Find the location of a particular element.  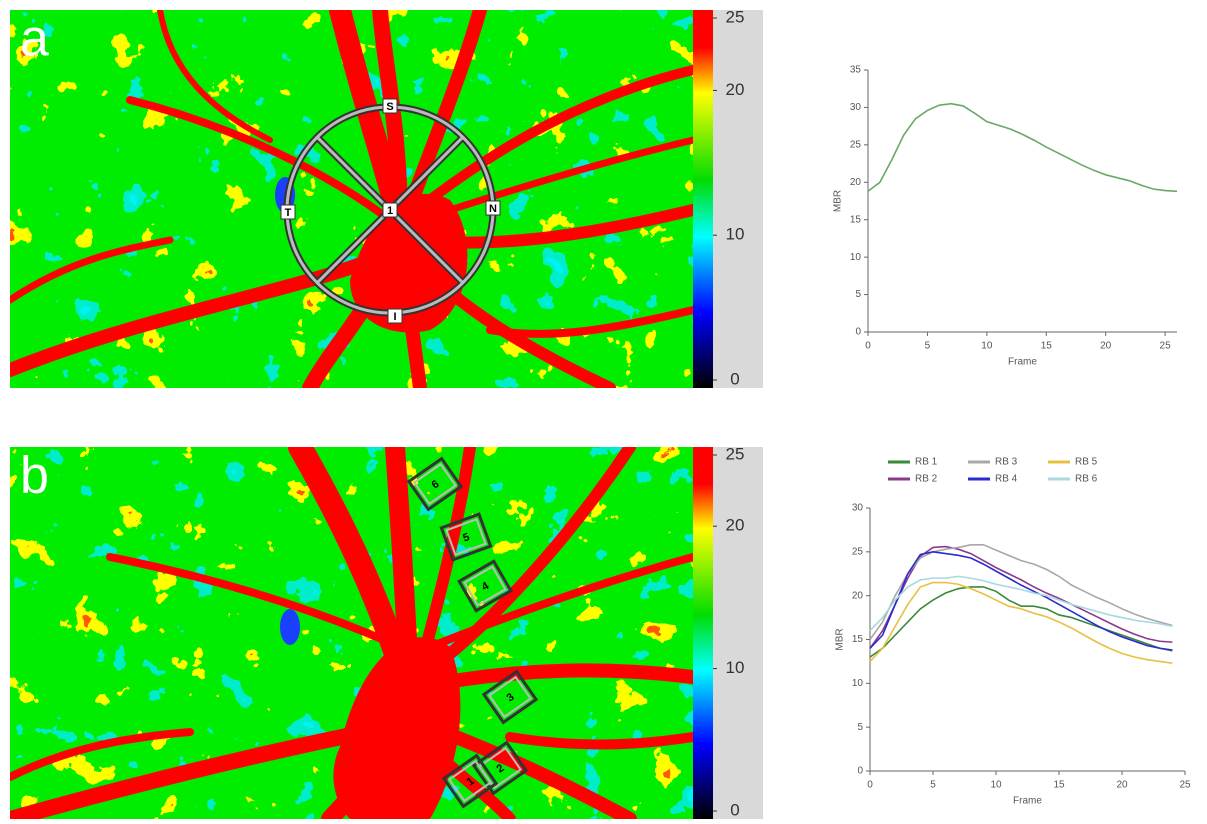

roi-box: 3 is located at coordinates (510, 697).